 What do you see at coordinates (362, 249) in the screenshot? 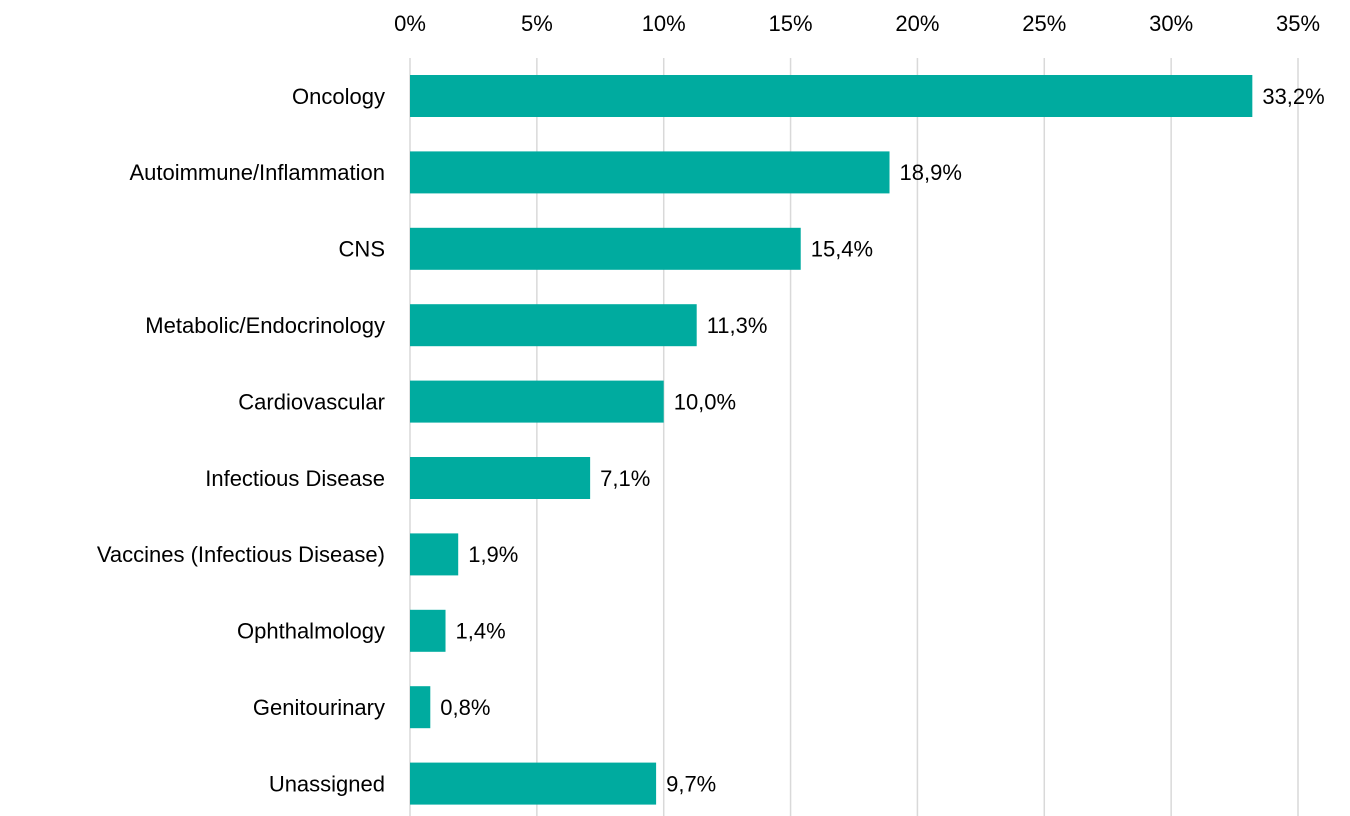
I see `y-tick-label: CNS` at bounding box center [362, 249].